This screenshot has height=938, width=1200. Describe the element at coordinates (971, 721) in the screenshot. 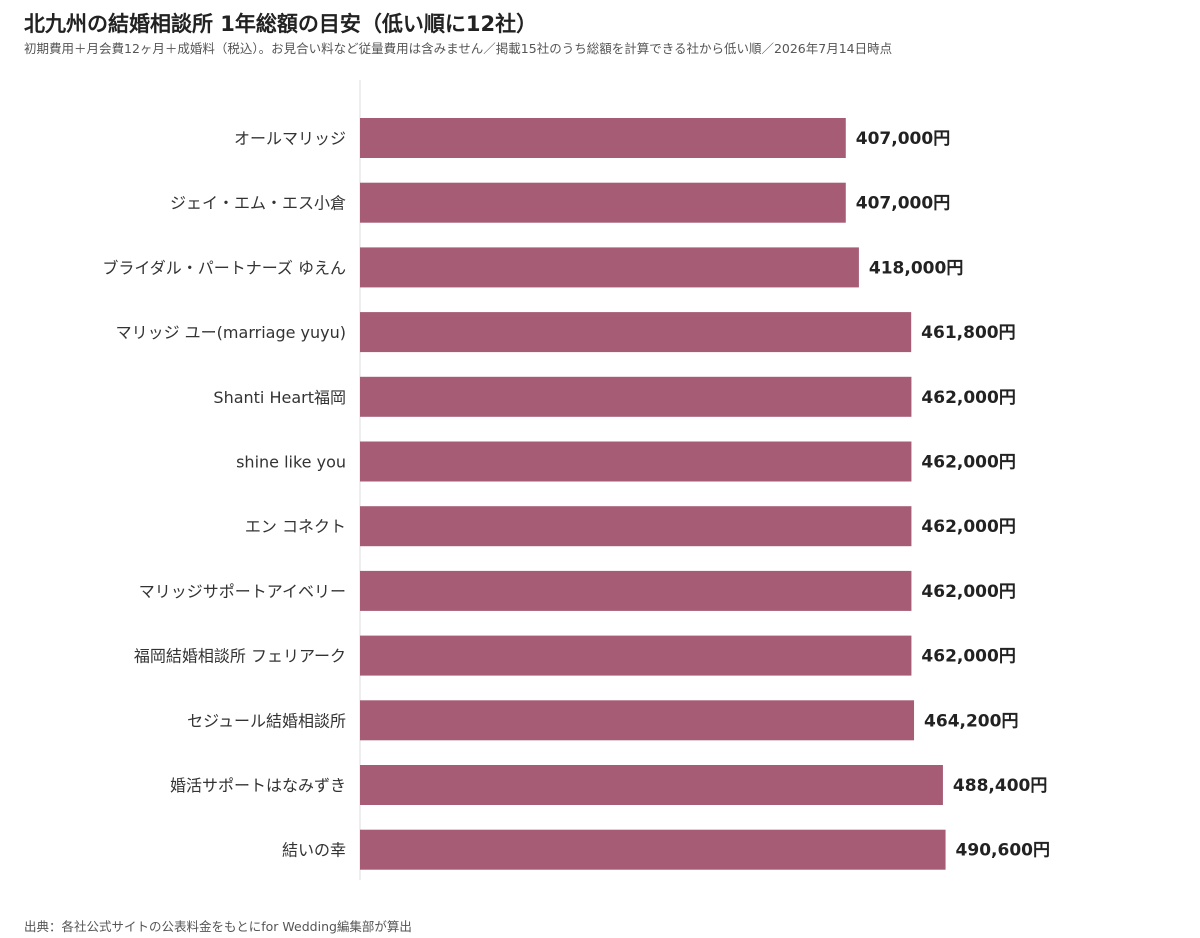

I see `value-label: 464,200円` at that location.